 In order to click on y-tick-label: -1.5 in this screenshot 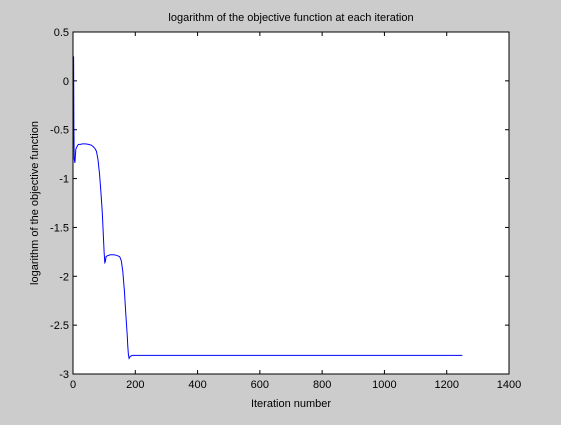, I will do `click(59, 228)`.